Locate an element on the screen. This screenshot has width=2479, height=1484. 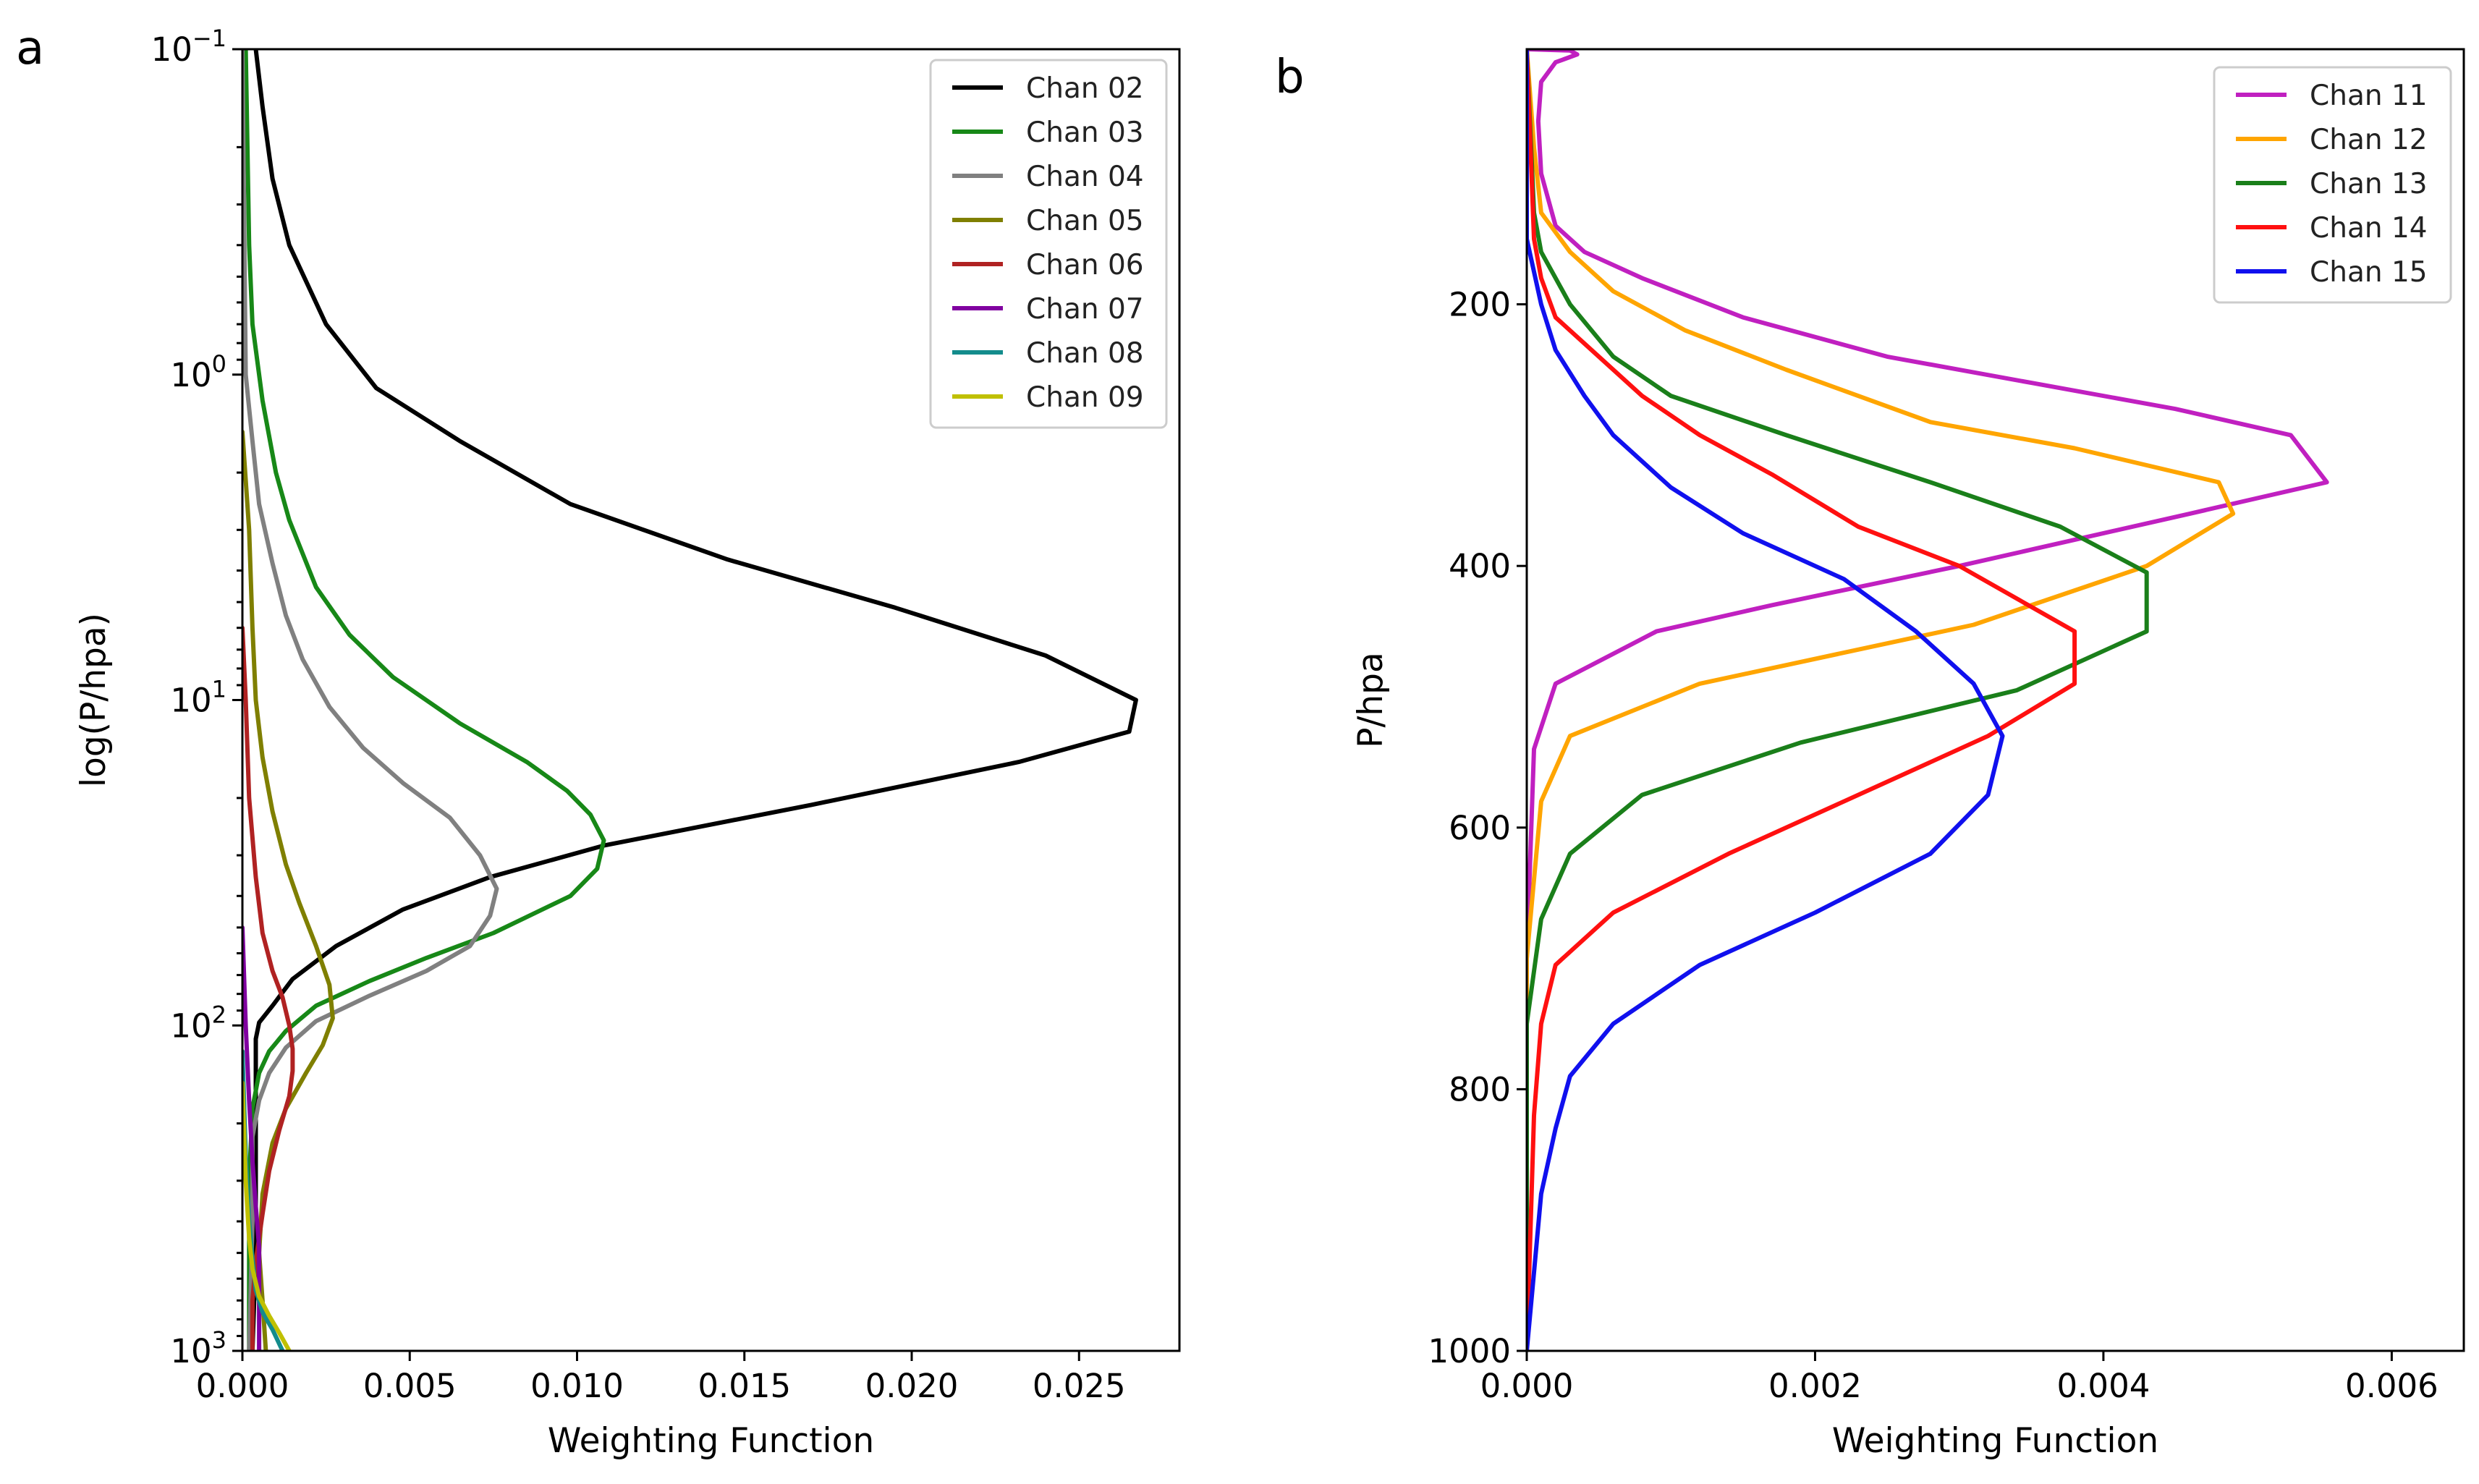
y-tick-exponent: 1 is located at coordinates (219, 689).